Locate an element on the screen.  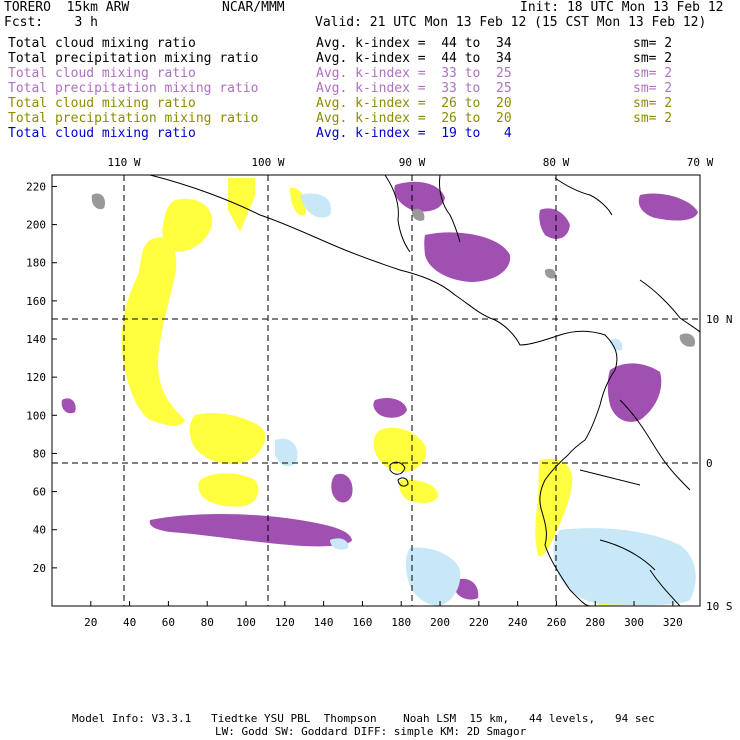
legend-range-5: Avg. k-index = 26 to 20 is located at coordinates (414, 118).